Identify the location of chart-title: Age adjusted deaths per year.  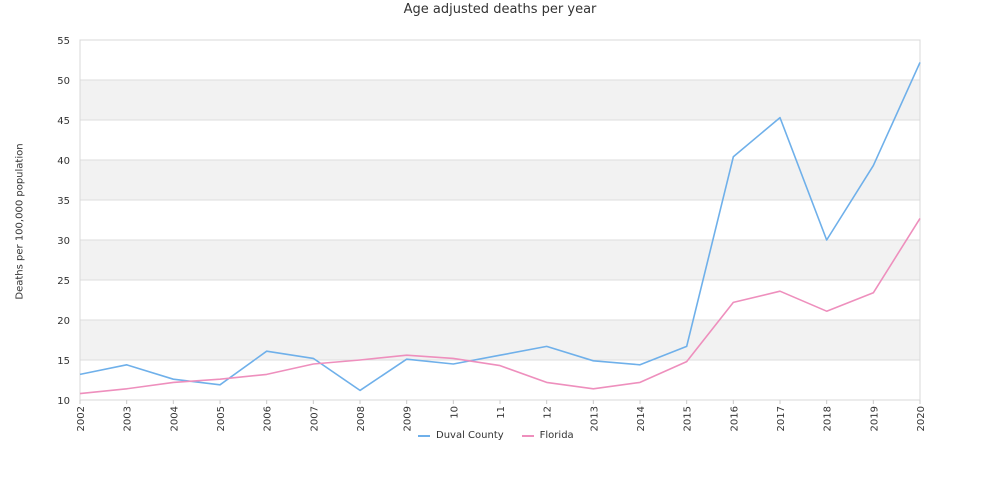
(500, 9).